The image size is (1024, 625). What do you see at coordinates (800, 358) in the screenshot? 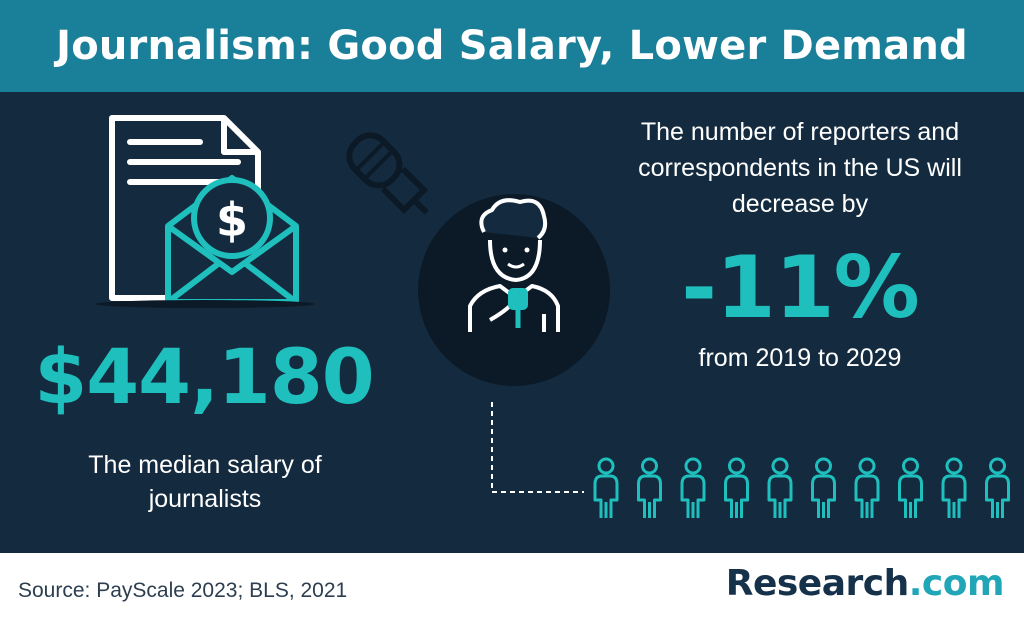
I see `decrease-caption: from 2019 to 2029` at bounding box center [800, 358].